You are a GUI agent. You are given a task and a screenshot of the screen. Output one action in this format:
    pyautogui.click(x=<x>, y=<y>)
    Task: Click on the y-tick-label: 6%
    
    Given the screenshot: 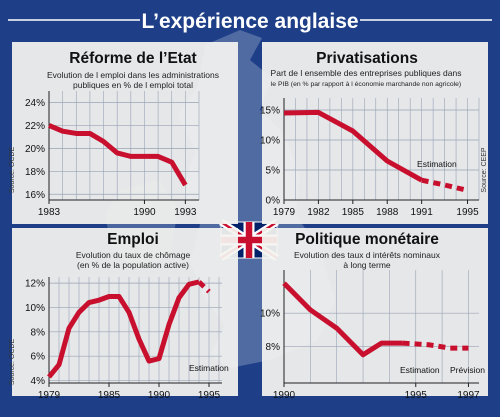 What is the action you would take?
    pyautogui.click(x=38, y=357)
    